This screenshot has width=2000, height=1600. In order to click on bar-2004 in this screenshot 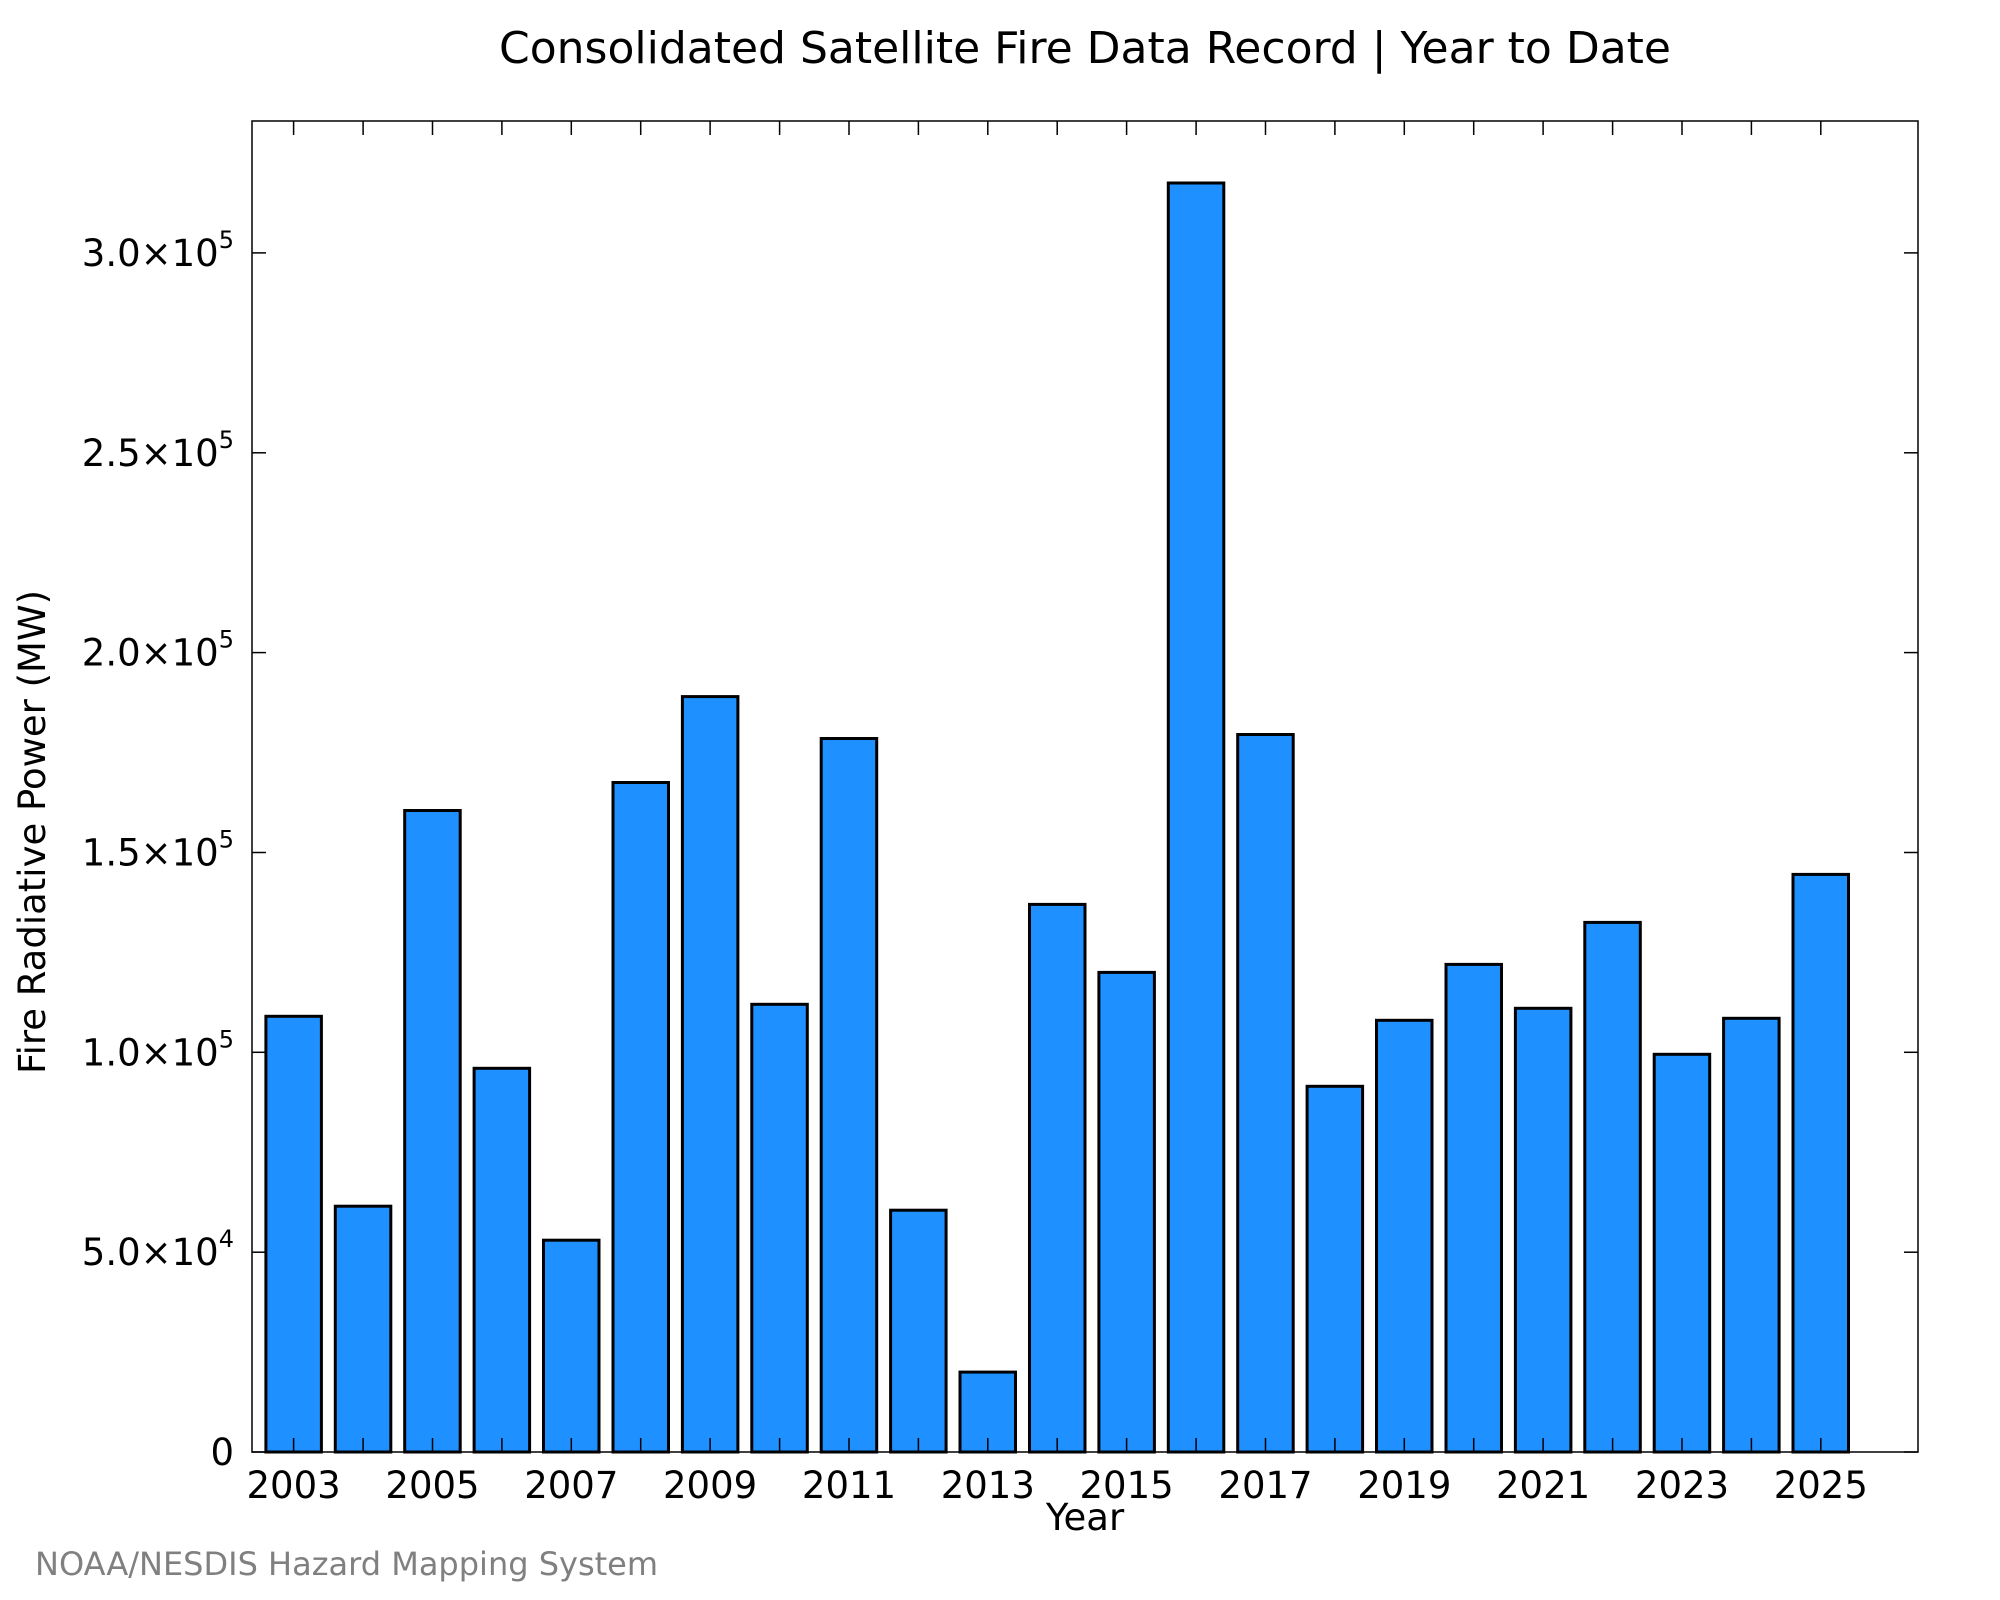, I will do `click(363, 1329)`.